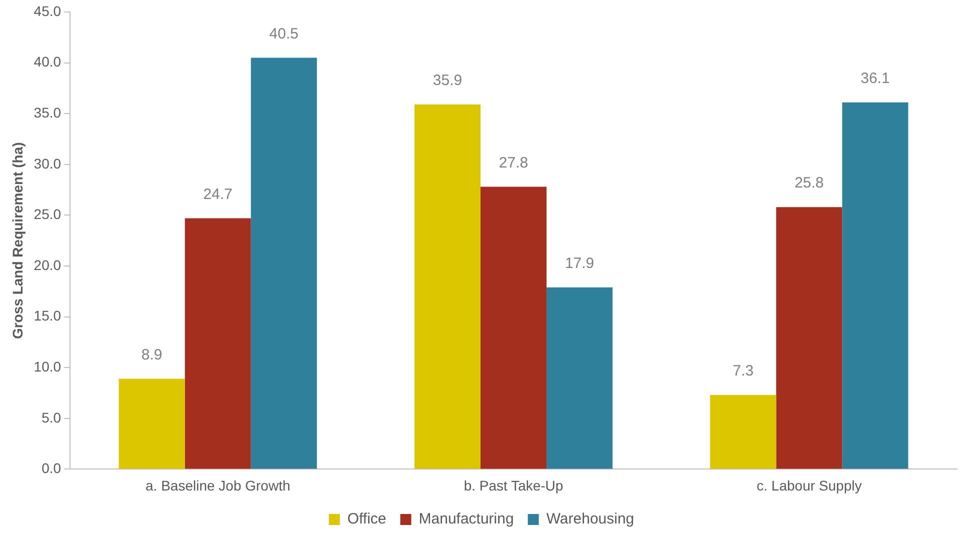 The image size is (965, 541). Describe the element at coordinates (48, 264) in the screenshot. I see `y-tick-label: 20.0` at that location.